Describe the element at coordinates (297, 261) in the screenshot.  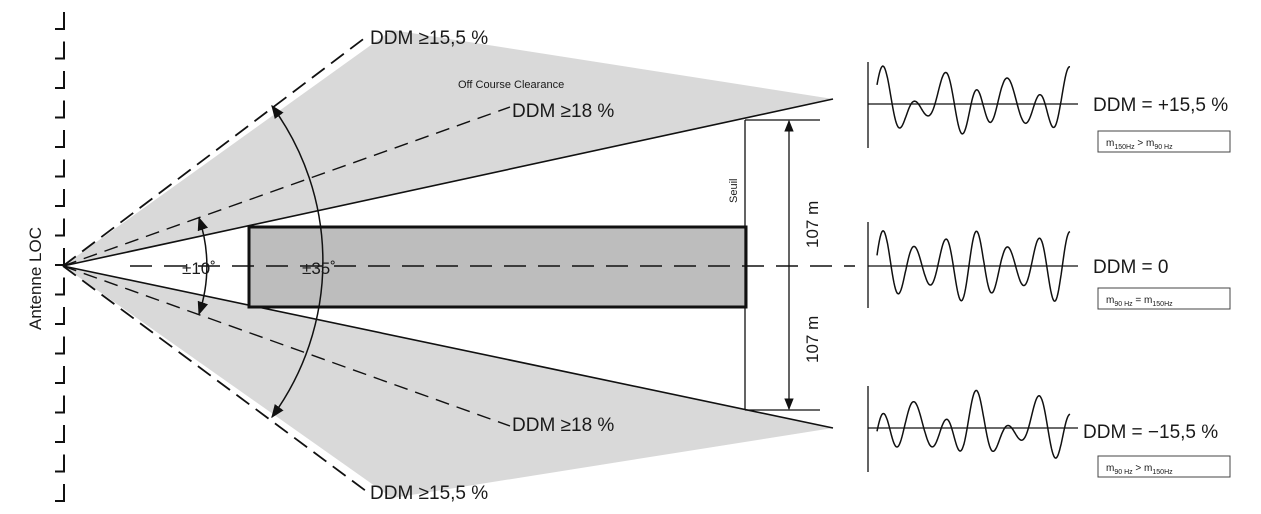
I see `angle-35-arc` at that location.